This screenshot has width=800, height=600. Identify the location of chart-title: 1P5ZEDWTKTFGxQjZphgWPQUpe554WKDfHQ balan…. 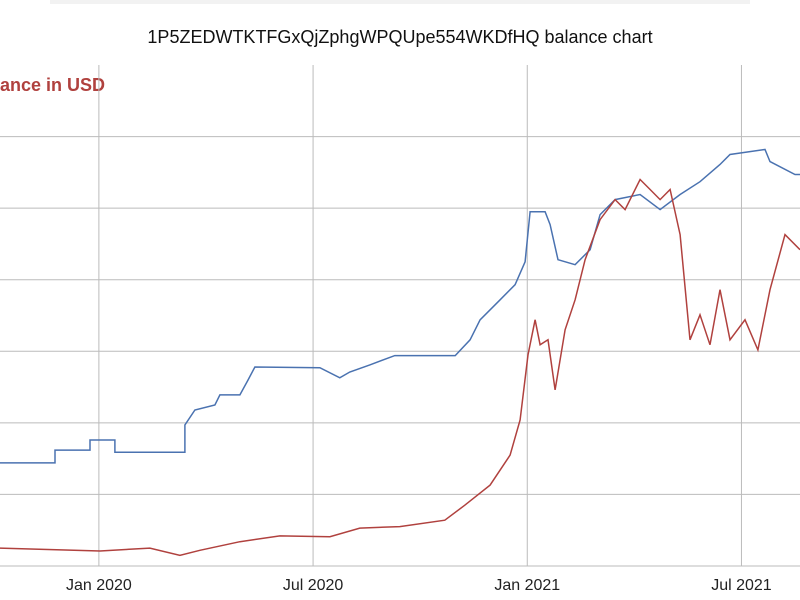
(399, 37).